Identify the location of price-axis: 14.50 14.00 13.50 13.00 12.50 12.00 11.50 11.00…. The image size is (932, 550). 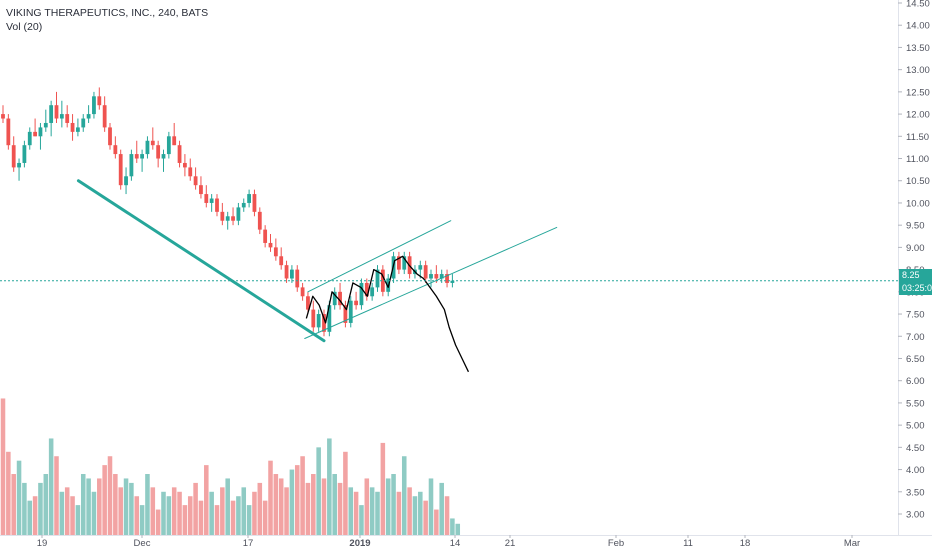
(914, 260).